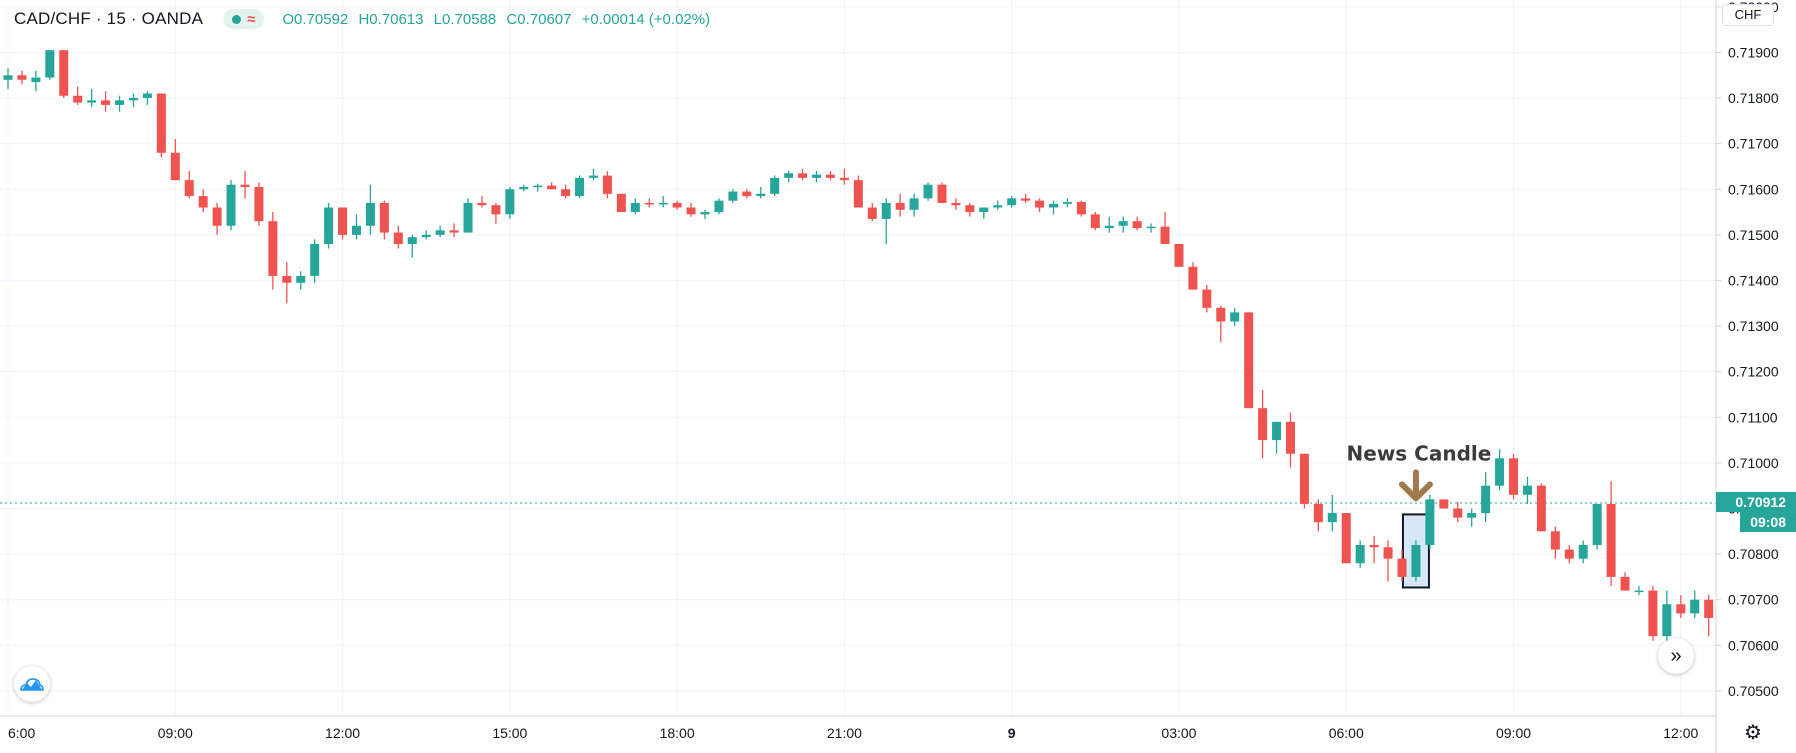 This screenshot has width=1796, height=753. Describe the element at coordinates (1753, 733) in the screenshot. I see `settings-gear-icon: ⚙` at that location.